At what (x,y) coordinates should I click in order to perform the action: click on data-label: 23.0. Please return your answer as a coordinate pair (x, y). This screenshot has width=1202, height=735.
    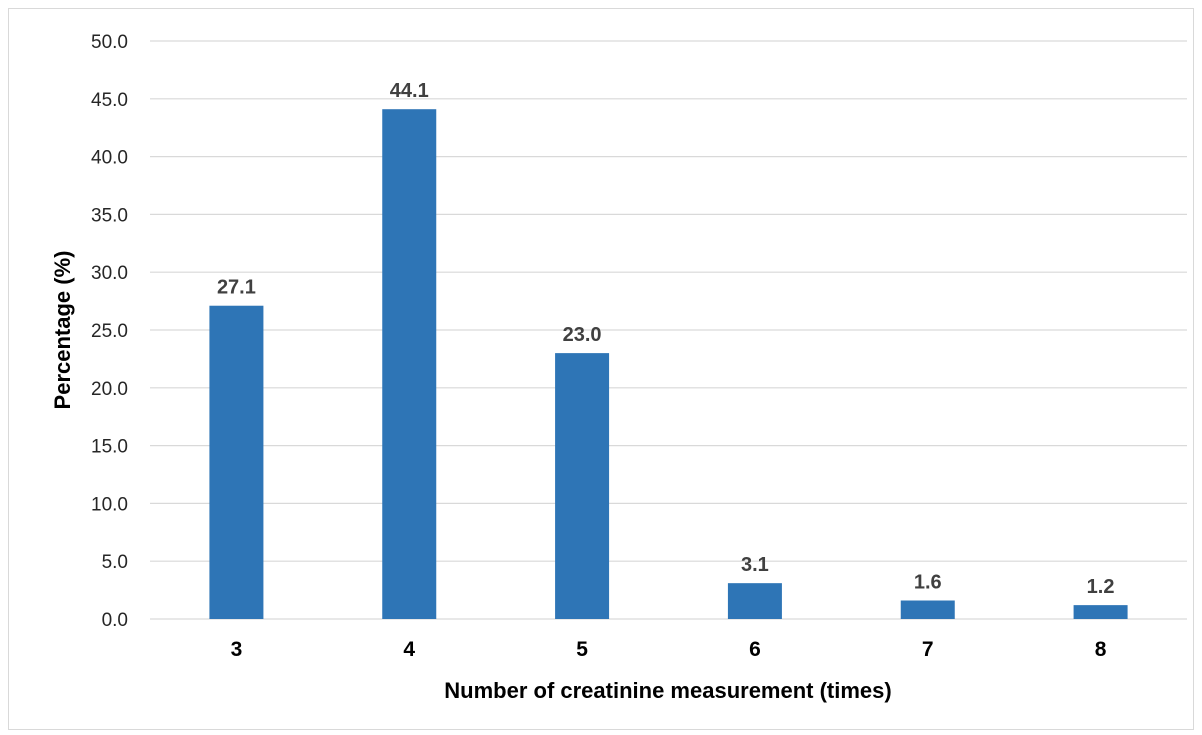
    Looking at the image, I should click on (582, 335).